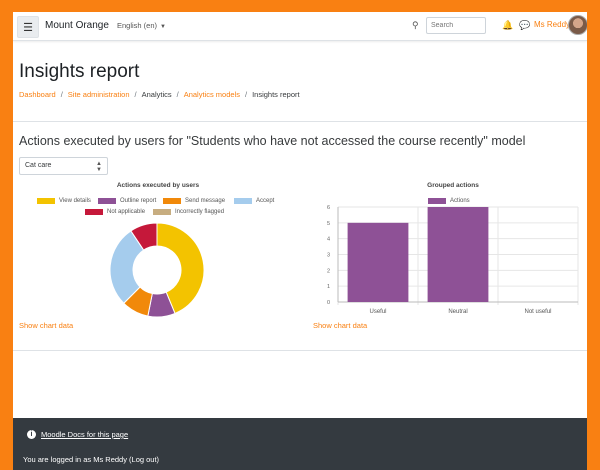 Image resolution: width=600 pixels, height=470 pixels. Describe the element at coordinates (453, 185) in the screenshot. I see `bar-chart-title: Grouped actions` at that location.